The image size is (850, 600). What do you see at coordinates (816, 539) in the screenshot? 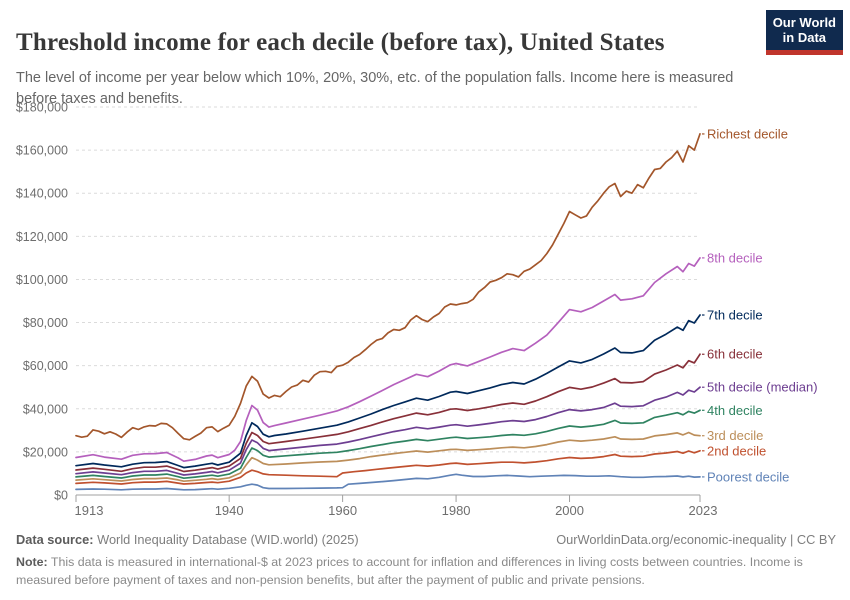
I see `ccby-link: CC BY` at bounding box center [816, 539].